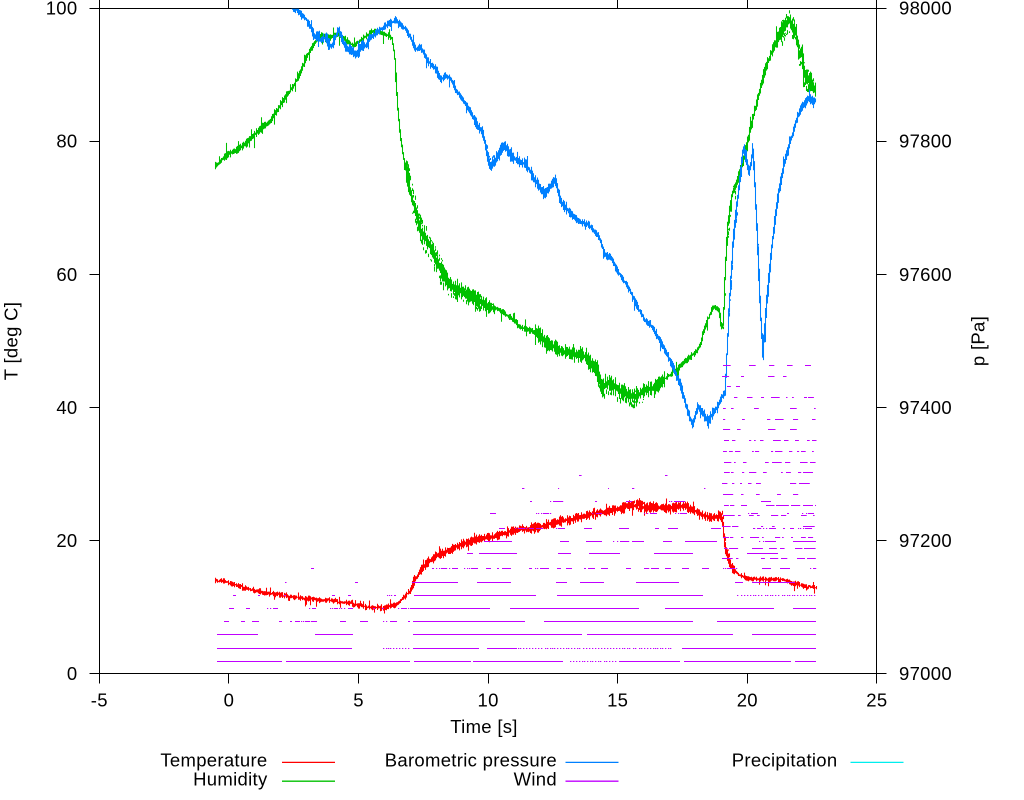 The image size is (1024, 800). Describe the element at coordinates (11, 341) in the screenshot. I see `svg-text: T [deg C]` at that location.